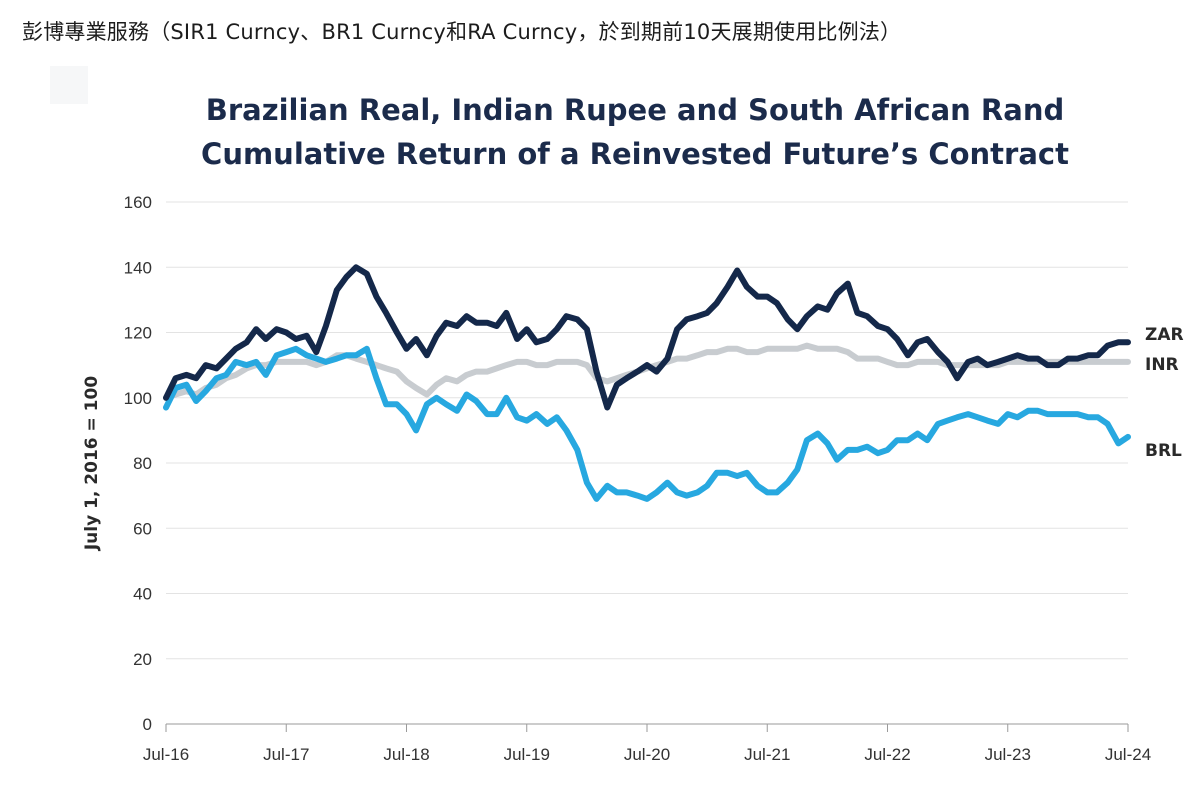 The image size is (1197, 785). What do you see at coordinates (1164, 393) in the screenshot?
I see `series-labels: ZAR INR BRL` at bounding box center [1164, 393].